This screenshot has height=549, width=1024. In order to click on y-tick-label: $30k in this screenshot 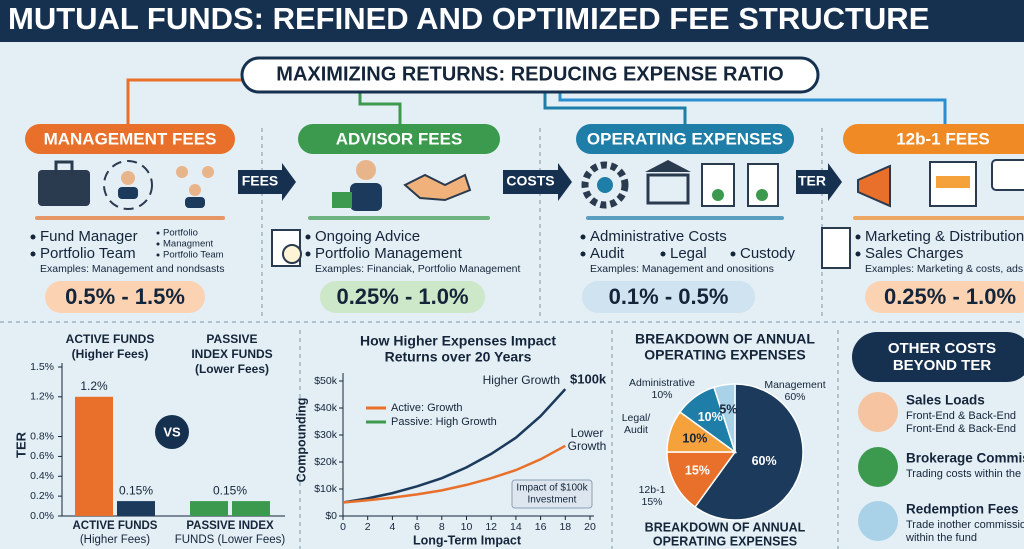, I will do `click(326, 435)`.